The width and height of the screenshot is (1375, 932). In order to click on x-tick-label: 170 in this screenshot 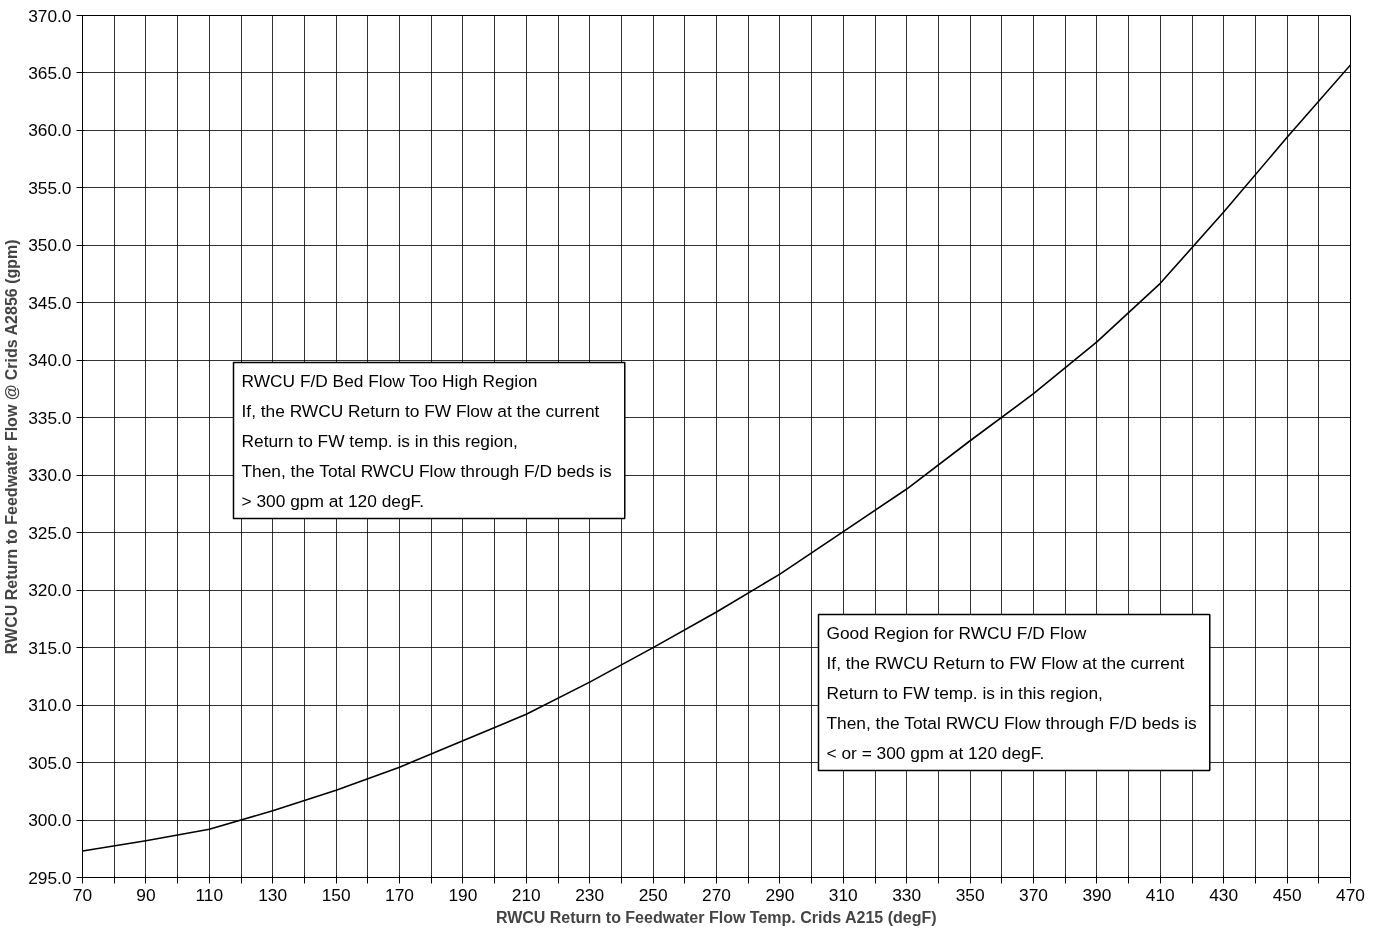, I will do `click(399, 894)`.